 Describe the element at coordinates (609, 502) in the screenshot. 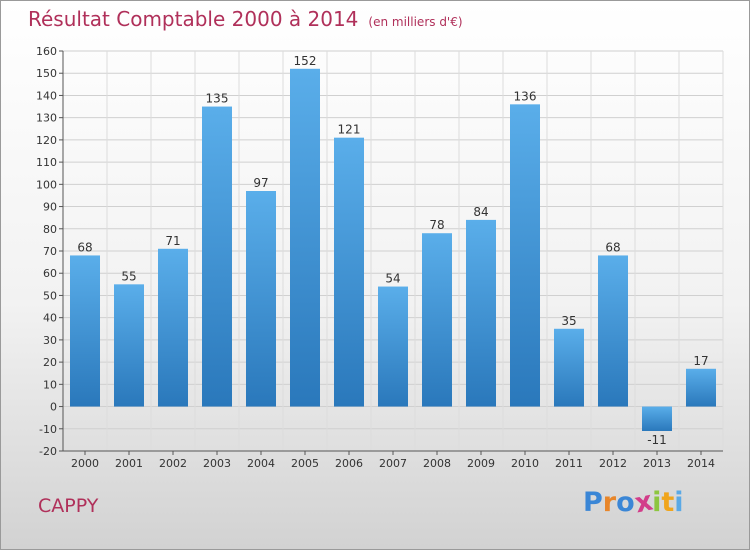

I see `logo-letter: r` at that location.